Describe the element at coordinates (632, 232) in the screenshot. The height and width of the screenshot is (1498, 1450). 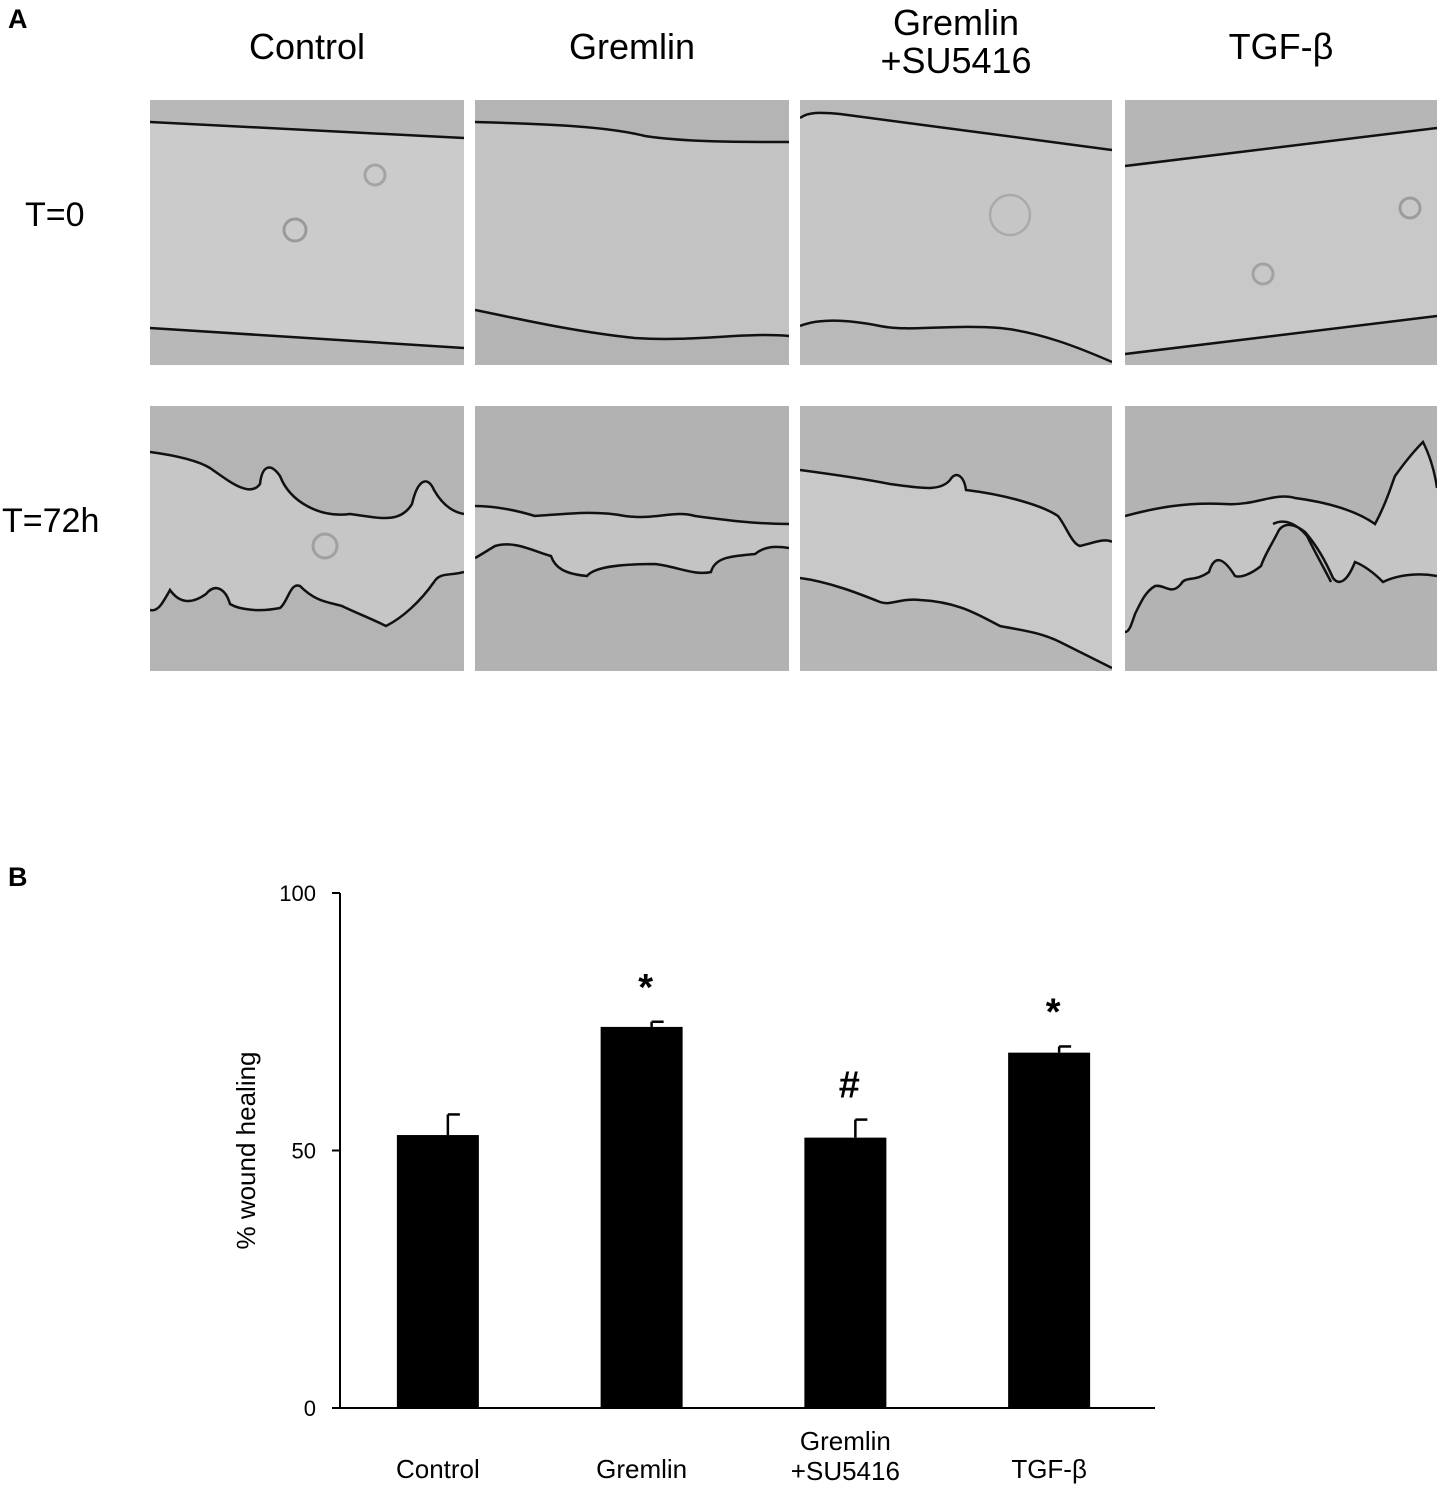
I see `micrograph-gremlin-t0` at that location.